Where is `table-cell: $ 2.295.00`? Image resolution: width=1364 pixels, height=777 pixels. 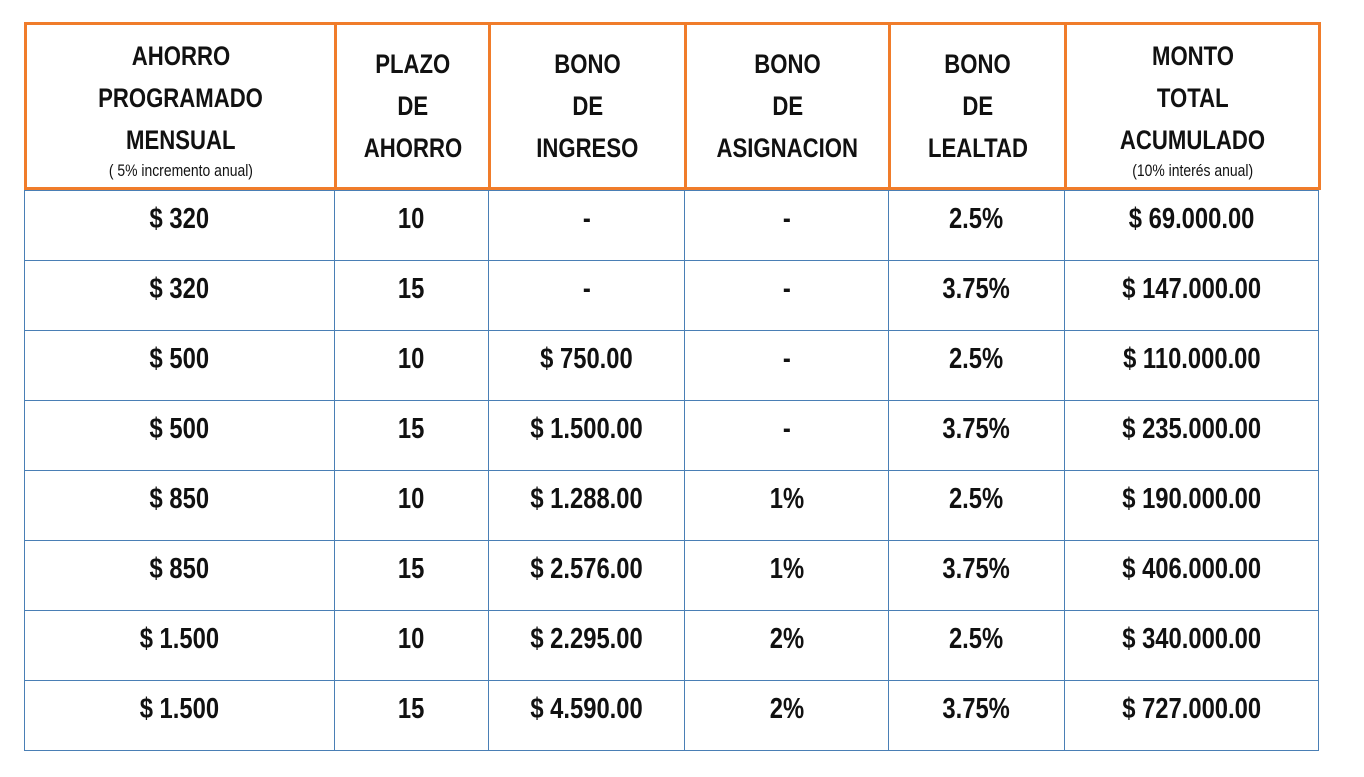 table-cell: $ 2.295.00 is located at coordinates (586, 645).